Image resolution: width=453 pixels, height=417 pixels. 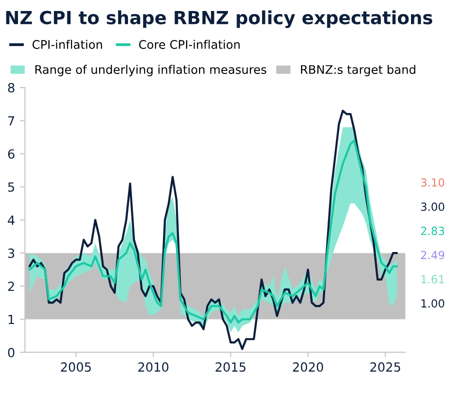 What do you see at coordinates (67, 44) in the screenshot?
I see `legend-label: CPI-inflation` at bounding box center [67, 44].